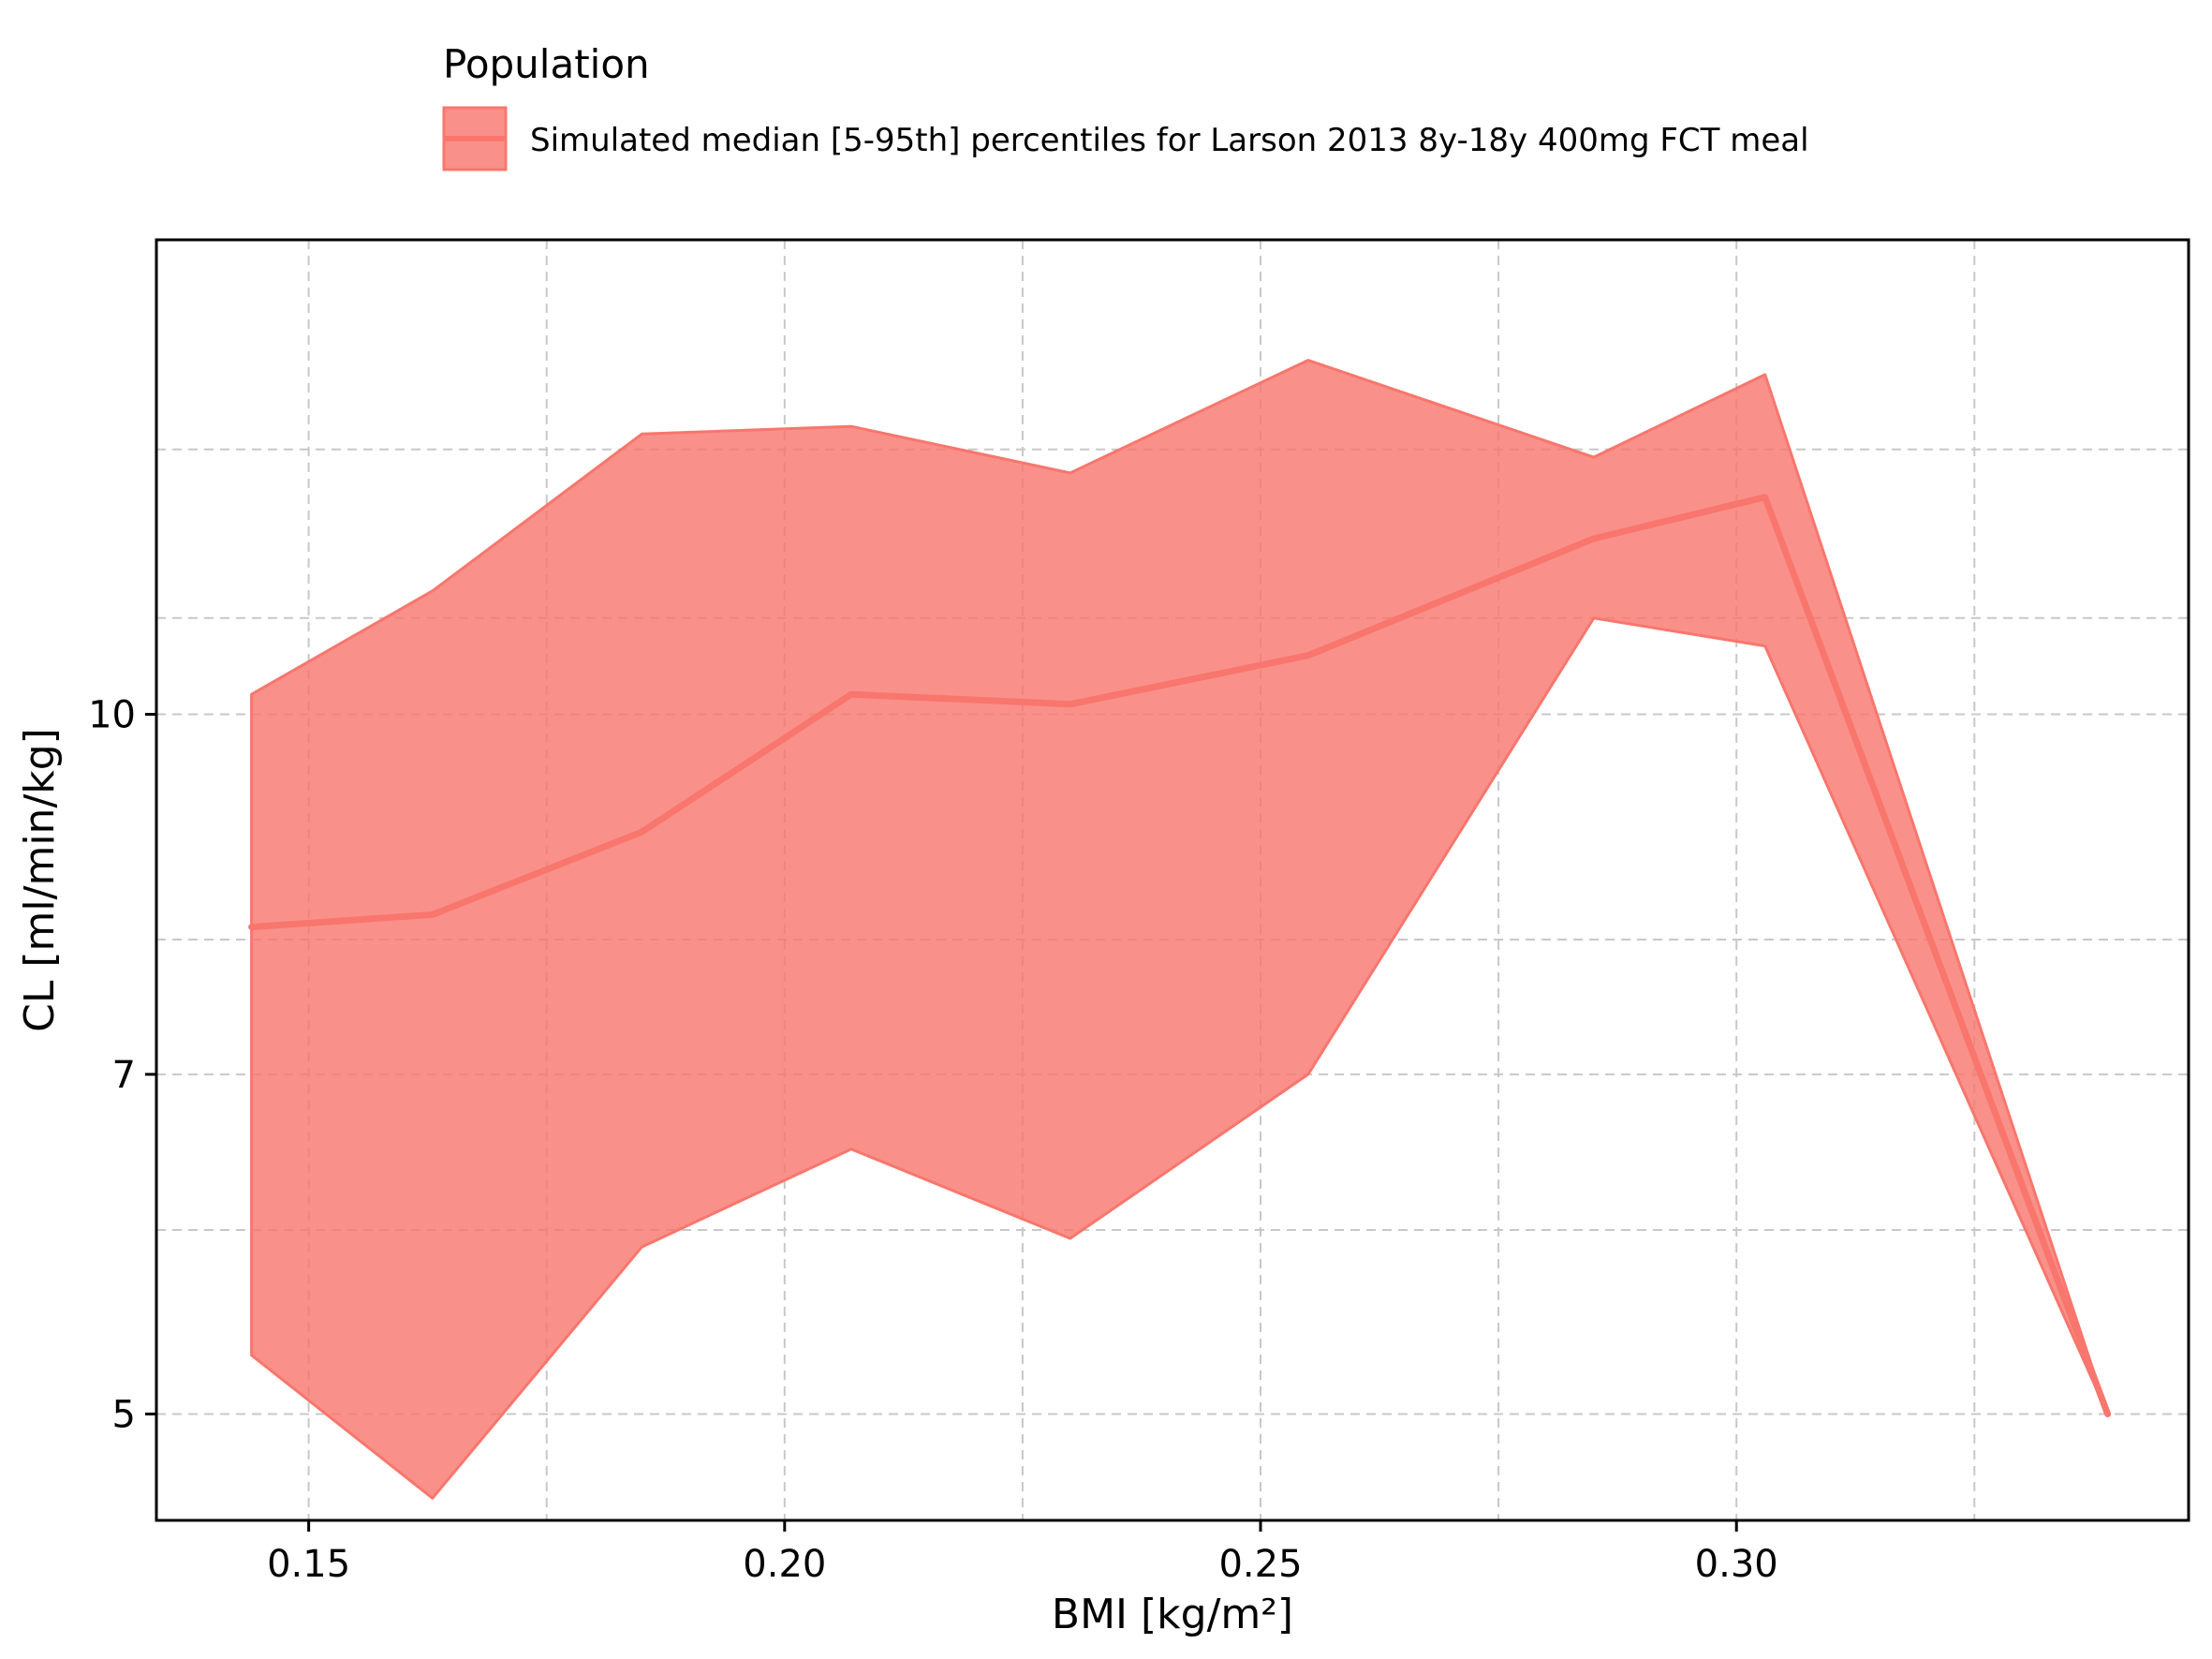 Image resolution: width=2212 pixels, height=1659 pixels. Describe the element at coordinates (308, 1564) in the screenshot. I see `x-tick-label: 0.15` at that location.